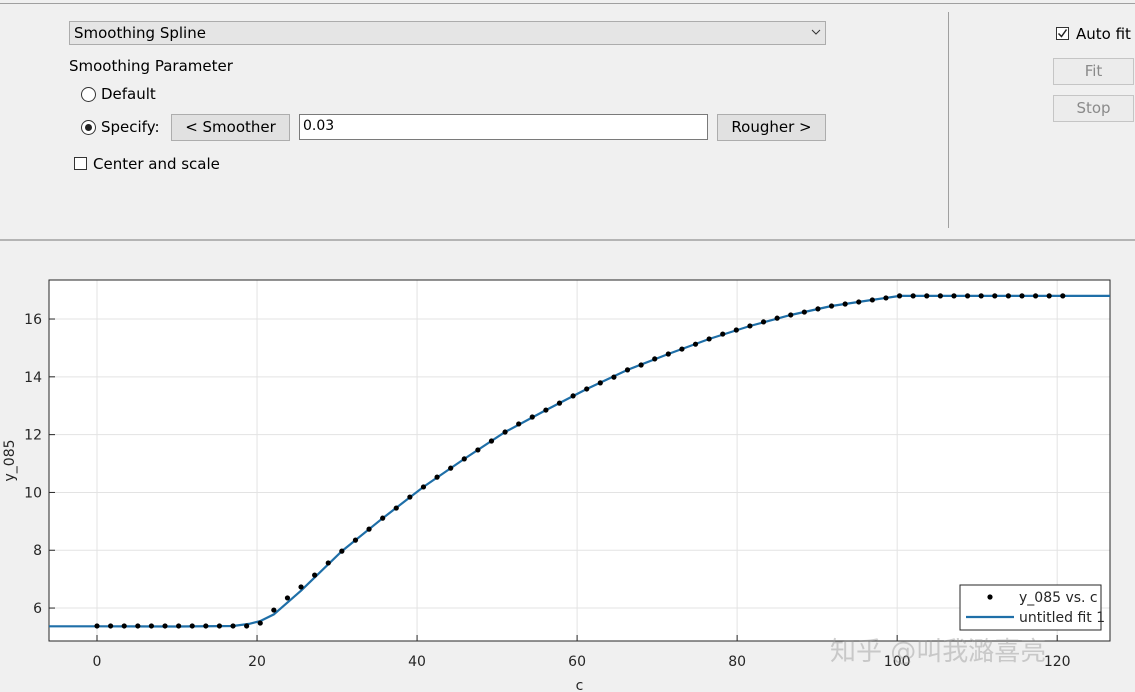 The image size is (1135, 692). I want to click on center-scale-checkbox, so click(80, 163).